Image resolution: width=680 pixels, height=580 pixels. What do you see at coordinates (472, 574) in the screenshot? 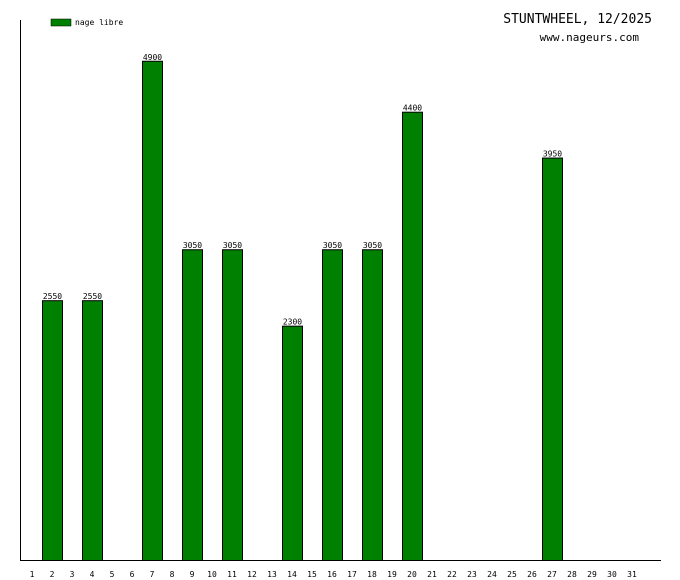
I see `x-tick-label: 23` at bounding box center [472, 574].